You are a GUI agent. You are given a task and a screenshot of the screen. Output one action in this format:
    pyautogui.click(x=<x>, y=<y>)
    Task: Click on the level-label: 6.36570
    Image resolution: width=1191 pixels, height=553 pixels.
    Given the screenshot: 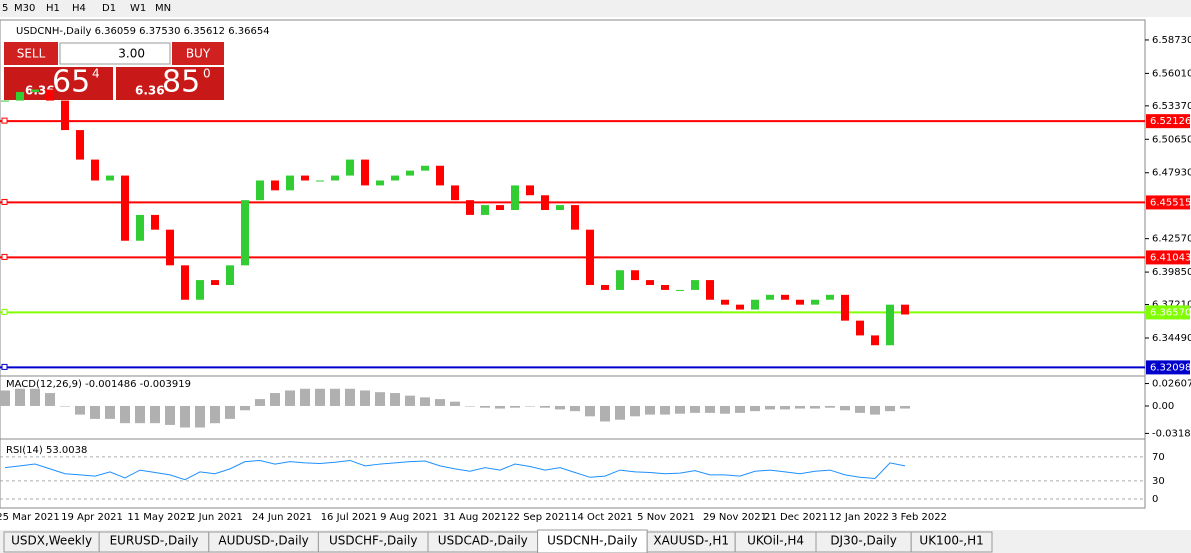 What is the action you would take?
    pyautogui.click(x=1170, y=312)
    